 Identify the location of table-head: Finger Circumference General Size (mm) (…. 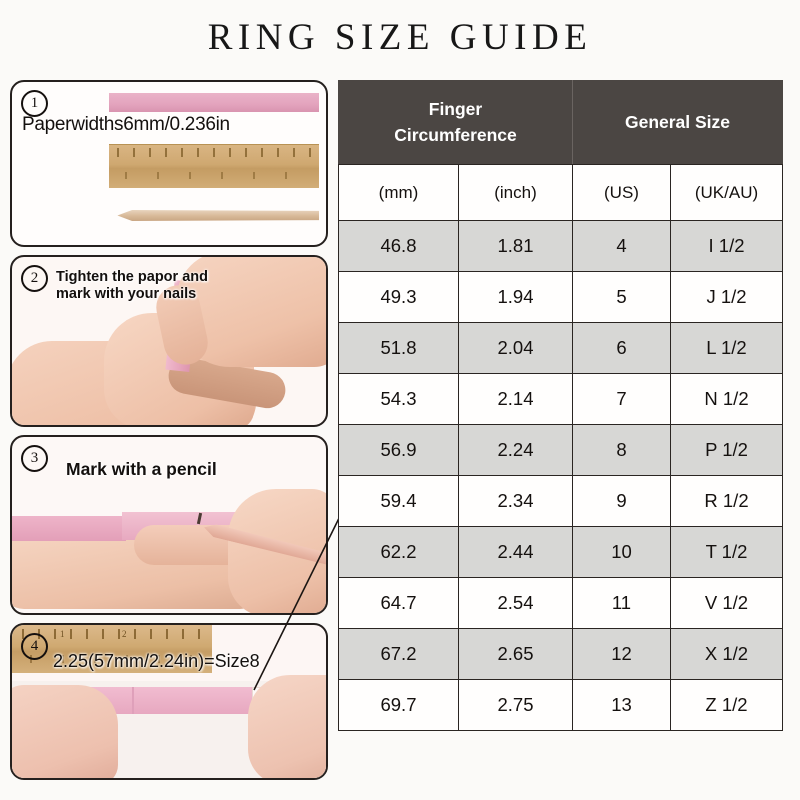
(560, 150).